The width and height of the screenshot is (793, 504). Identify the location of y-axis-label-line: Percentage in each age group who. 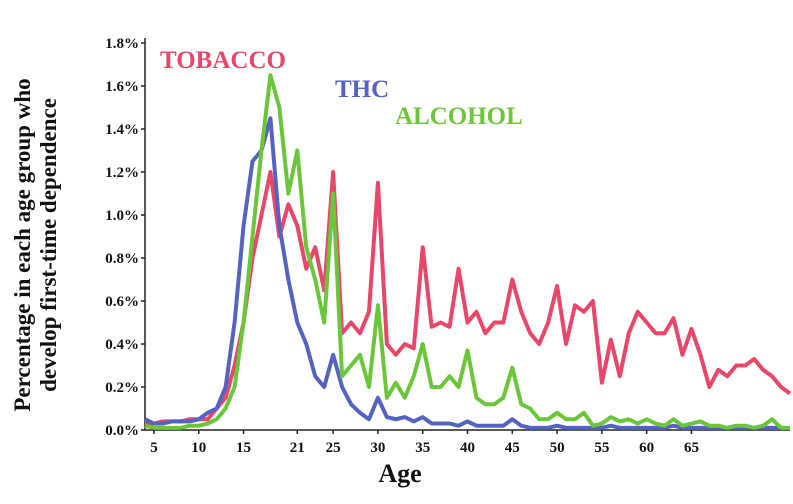
(22, 244).